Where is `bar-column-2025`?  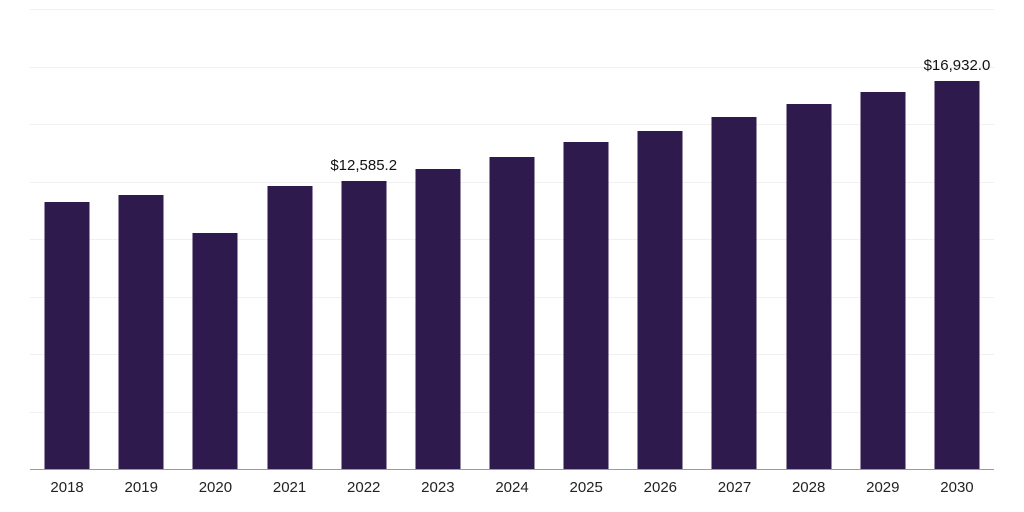
bar-column-2025 is located at coordinates (586, 240).